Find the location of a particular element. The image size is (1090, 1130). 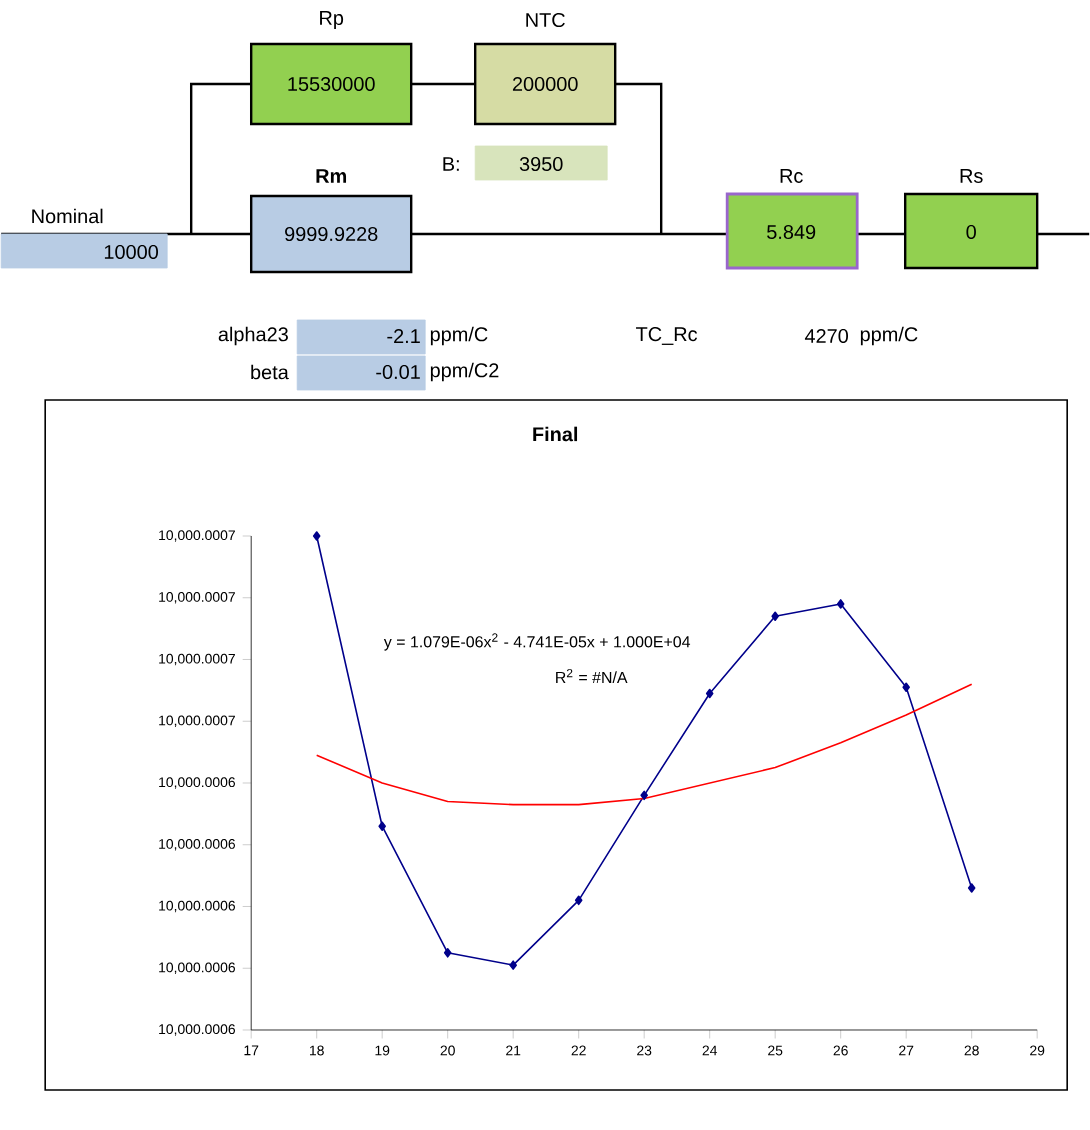

text: beta is located at coordinates (270, 372).